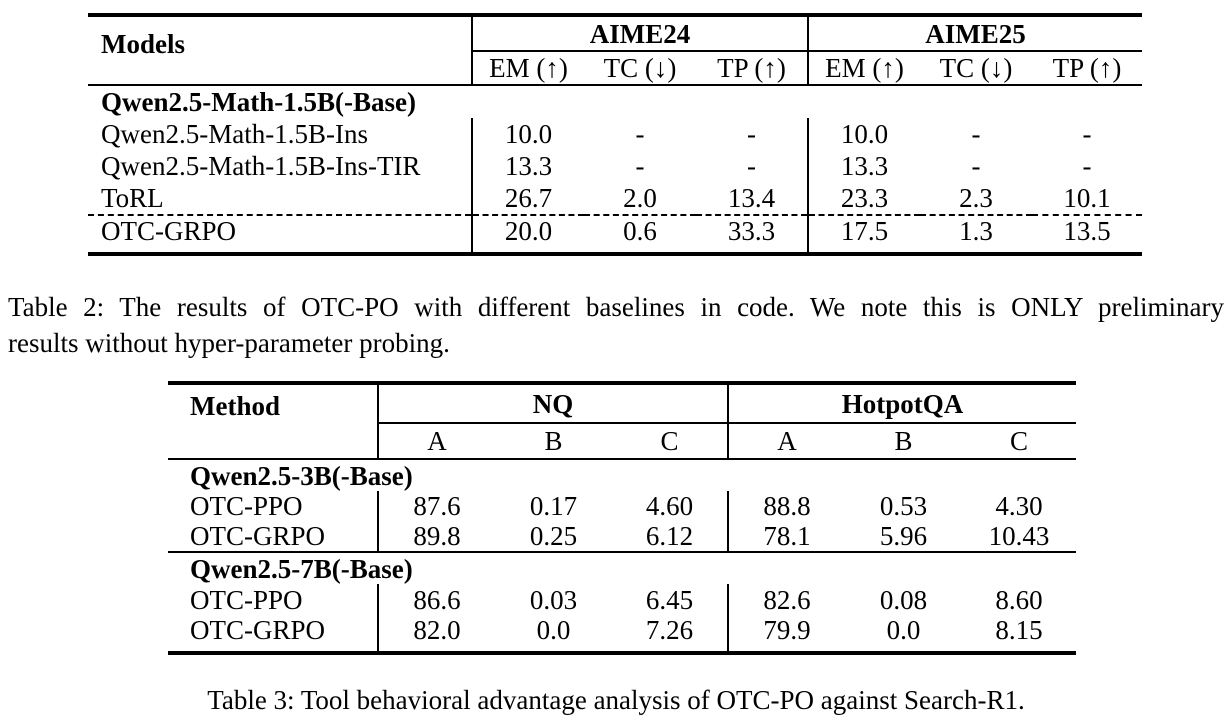  What do you see at coordinates (786, 506) in the screenshot?
I see `table-cell: 88.8` at bounding box center [786, 506].